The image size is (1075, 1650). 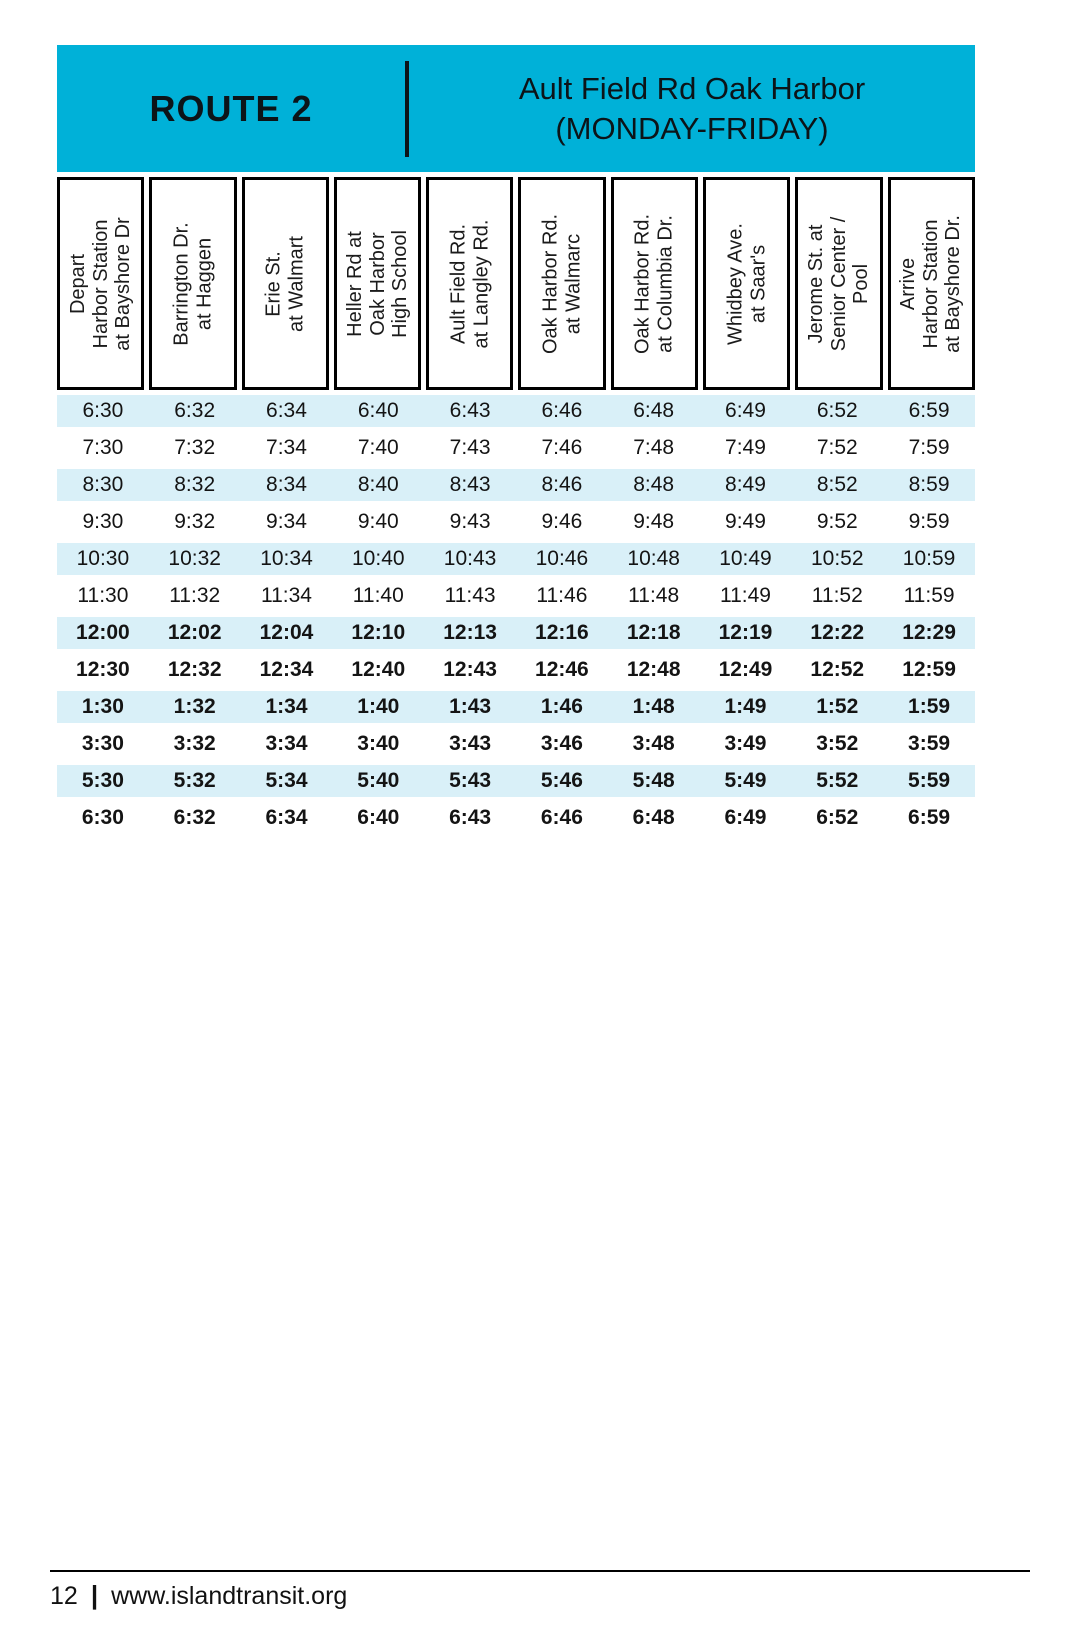 I want to click on time-cell: 12:16, so click(x=562, y=632).